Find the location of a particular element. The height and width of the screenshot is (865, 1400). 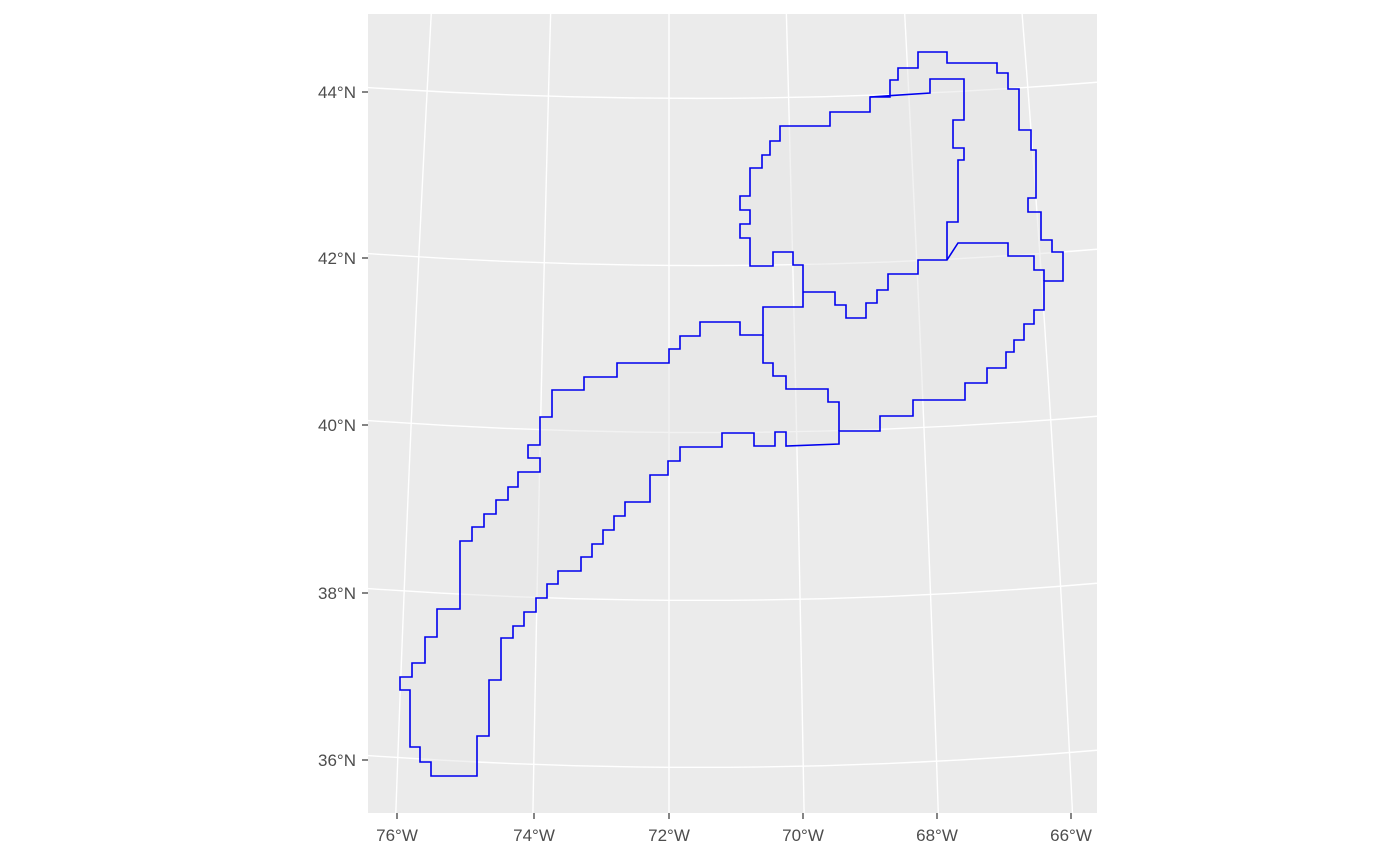

x-tick-label: 66°W is located at coordinates (1071, 835).